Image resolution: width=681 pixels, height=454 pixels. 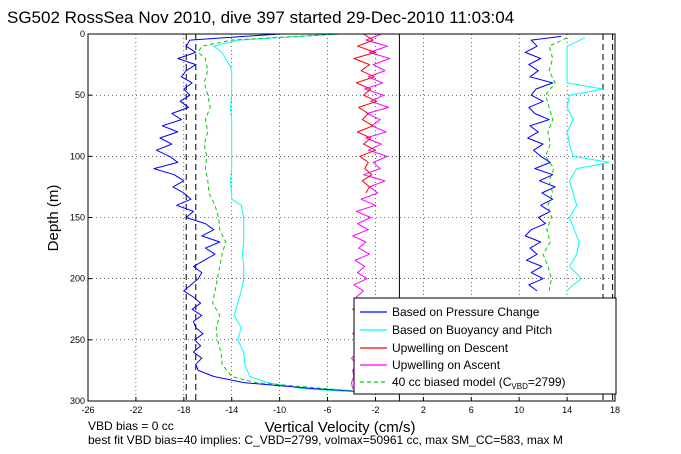 I want to click on x-axis-label: Vertical Velocity (cm/s), so click(x=340, y=427).